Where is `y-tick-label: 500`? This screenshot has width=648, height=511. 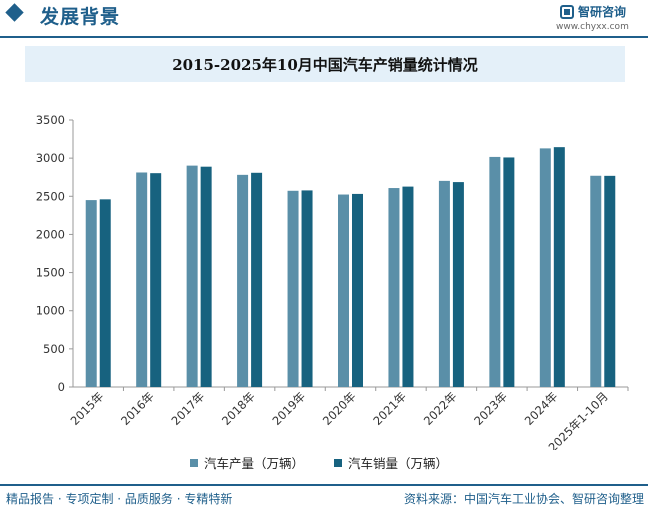 y-tick-label: 500 is located at coordinates (54, 349).